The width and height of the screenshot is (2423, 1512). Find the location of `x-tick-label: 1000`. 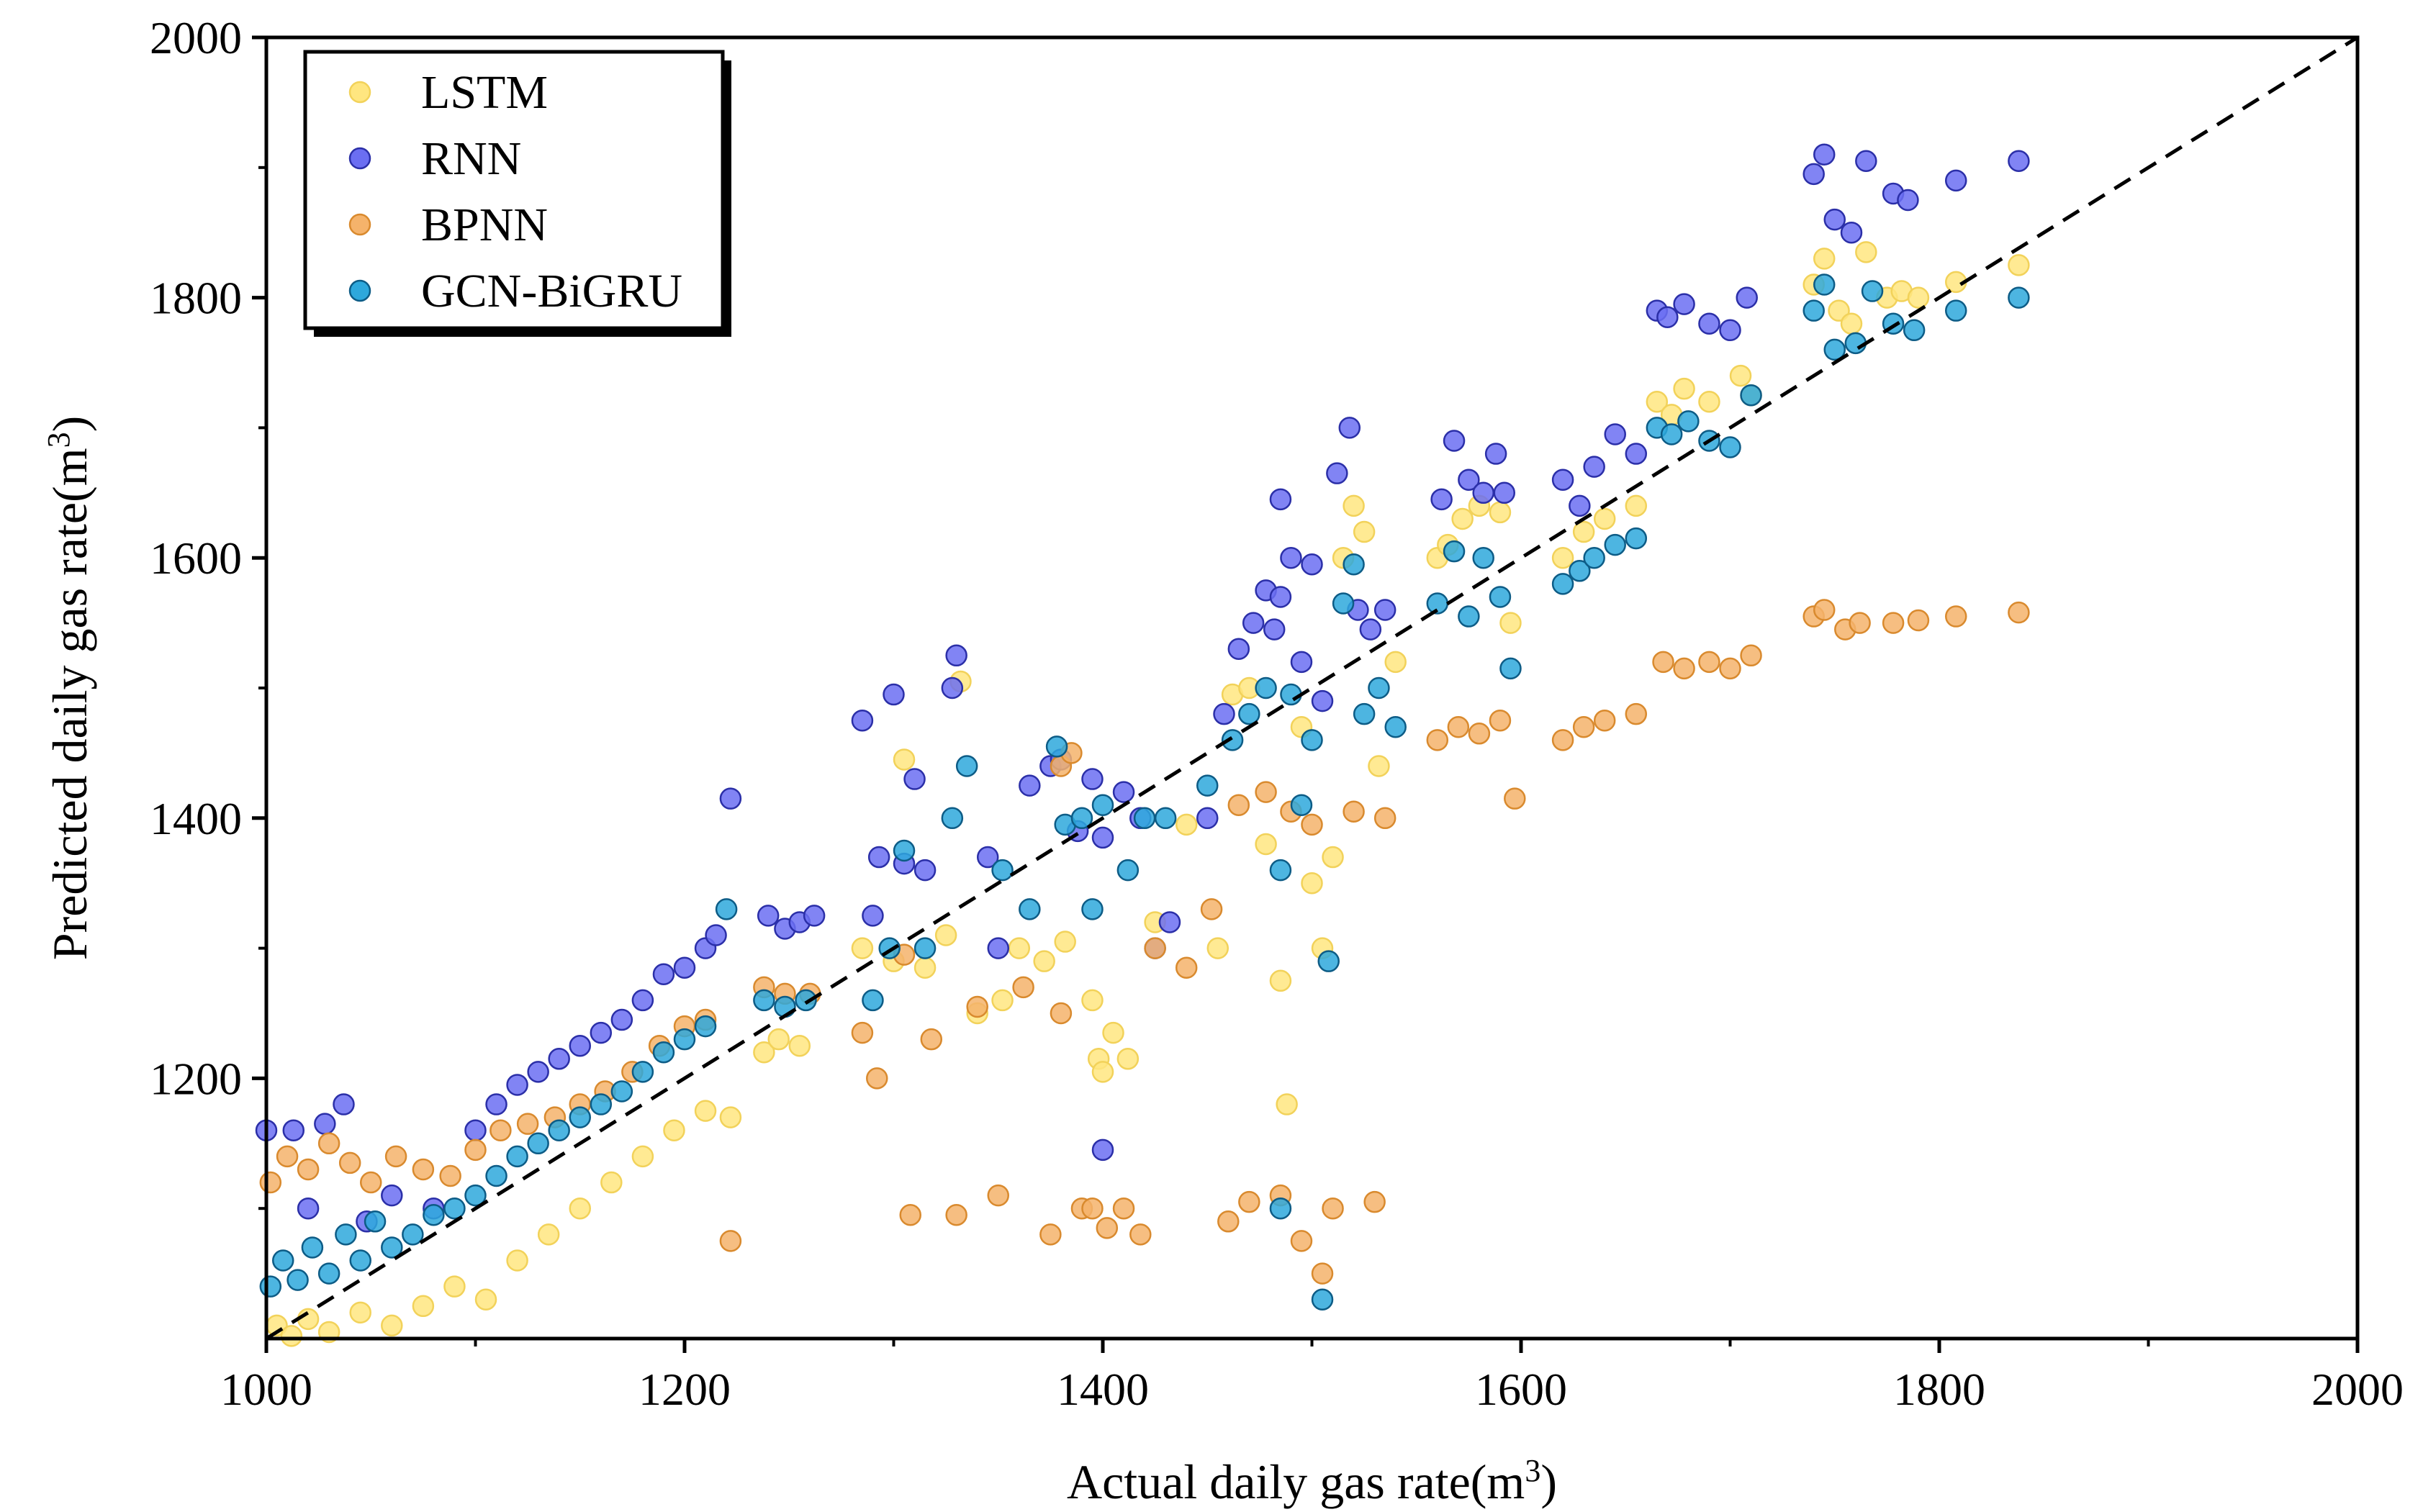

x-tick-label: 1000 is located at coordinates (266, 1390).